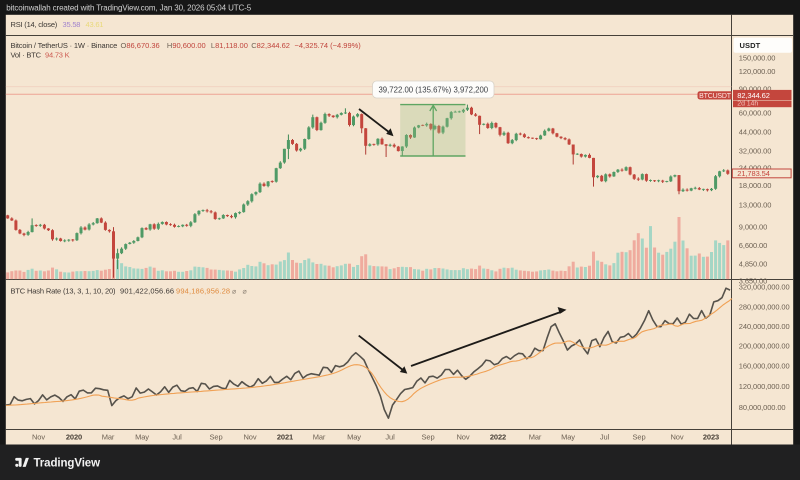  Describe the element at coordinates (755, 131) in the screenshot. I see `svg-text: 44,000.00` at that location.